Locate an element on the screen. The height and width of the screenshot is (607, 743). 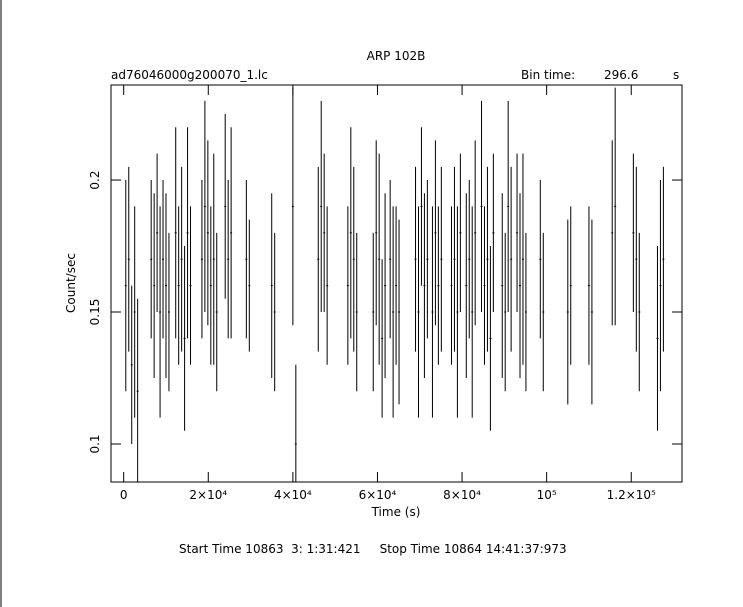
y-tick-label: 0.1 is located at coordinates (95, 443).